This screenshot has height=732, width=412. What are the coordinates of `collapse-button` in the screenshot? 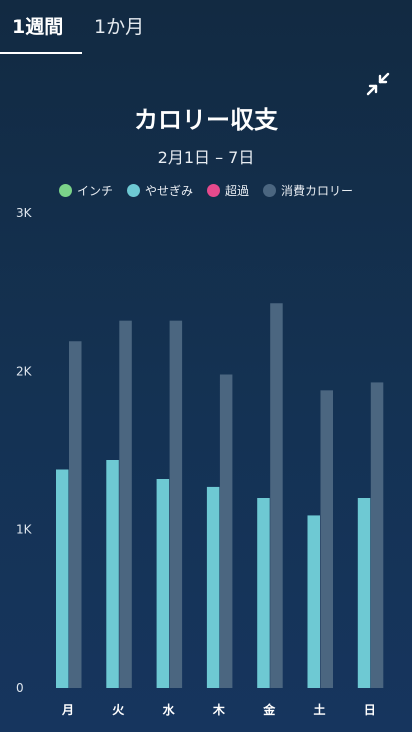 It's located at (378, 84).